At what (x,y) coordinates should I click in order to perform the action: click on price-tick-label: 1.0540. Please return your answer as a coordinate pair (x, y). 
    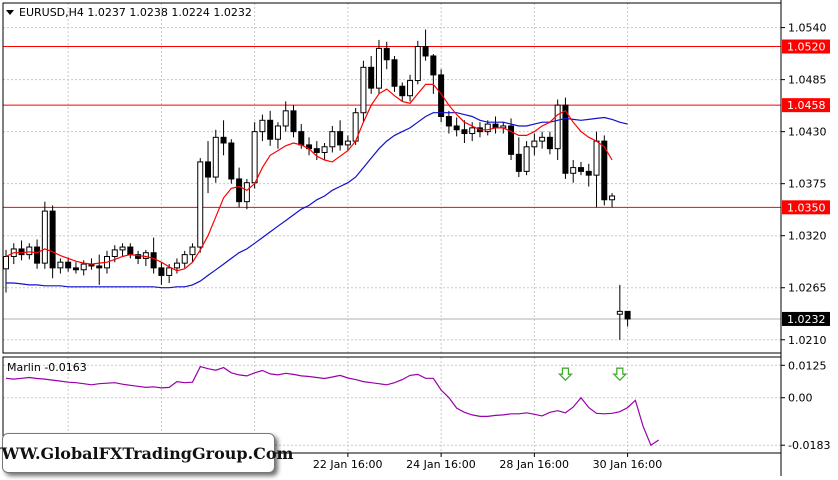
    Looking at the image, I should click on (807, 28).